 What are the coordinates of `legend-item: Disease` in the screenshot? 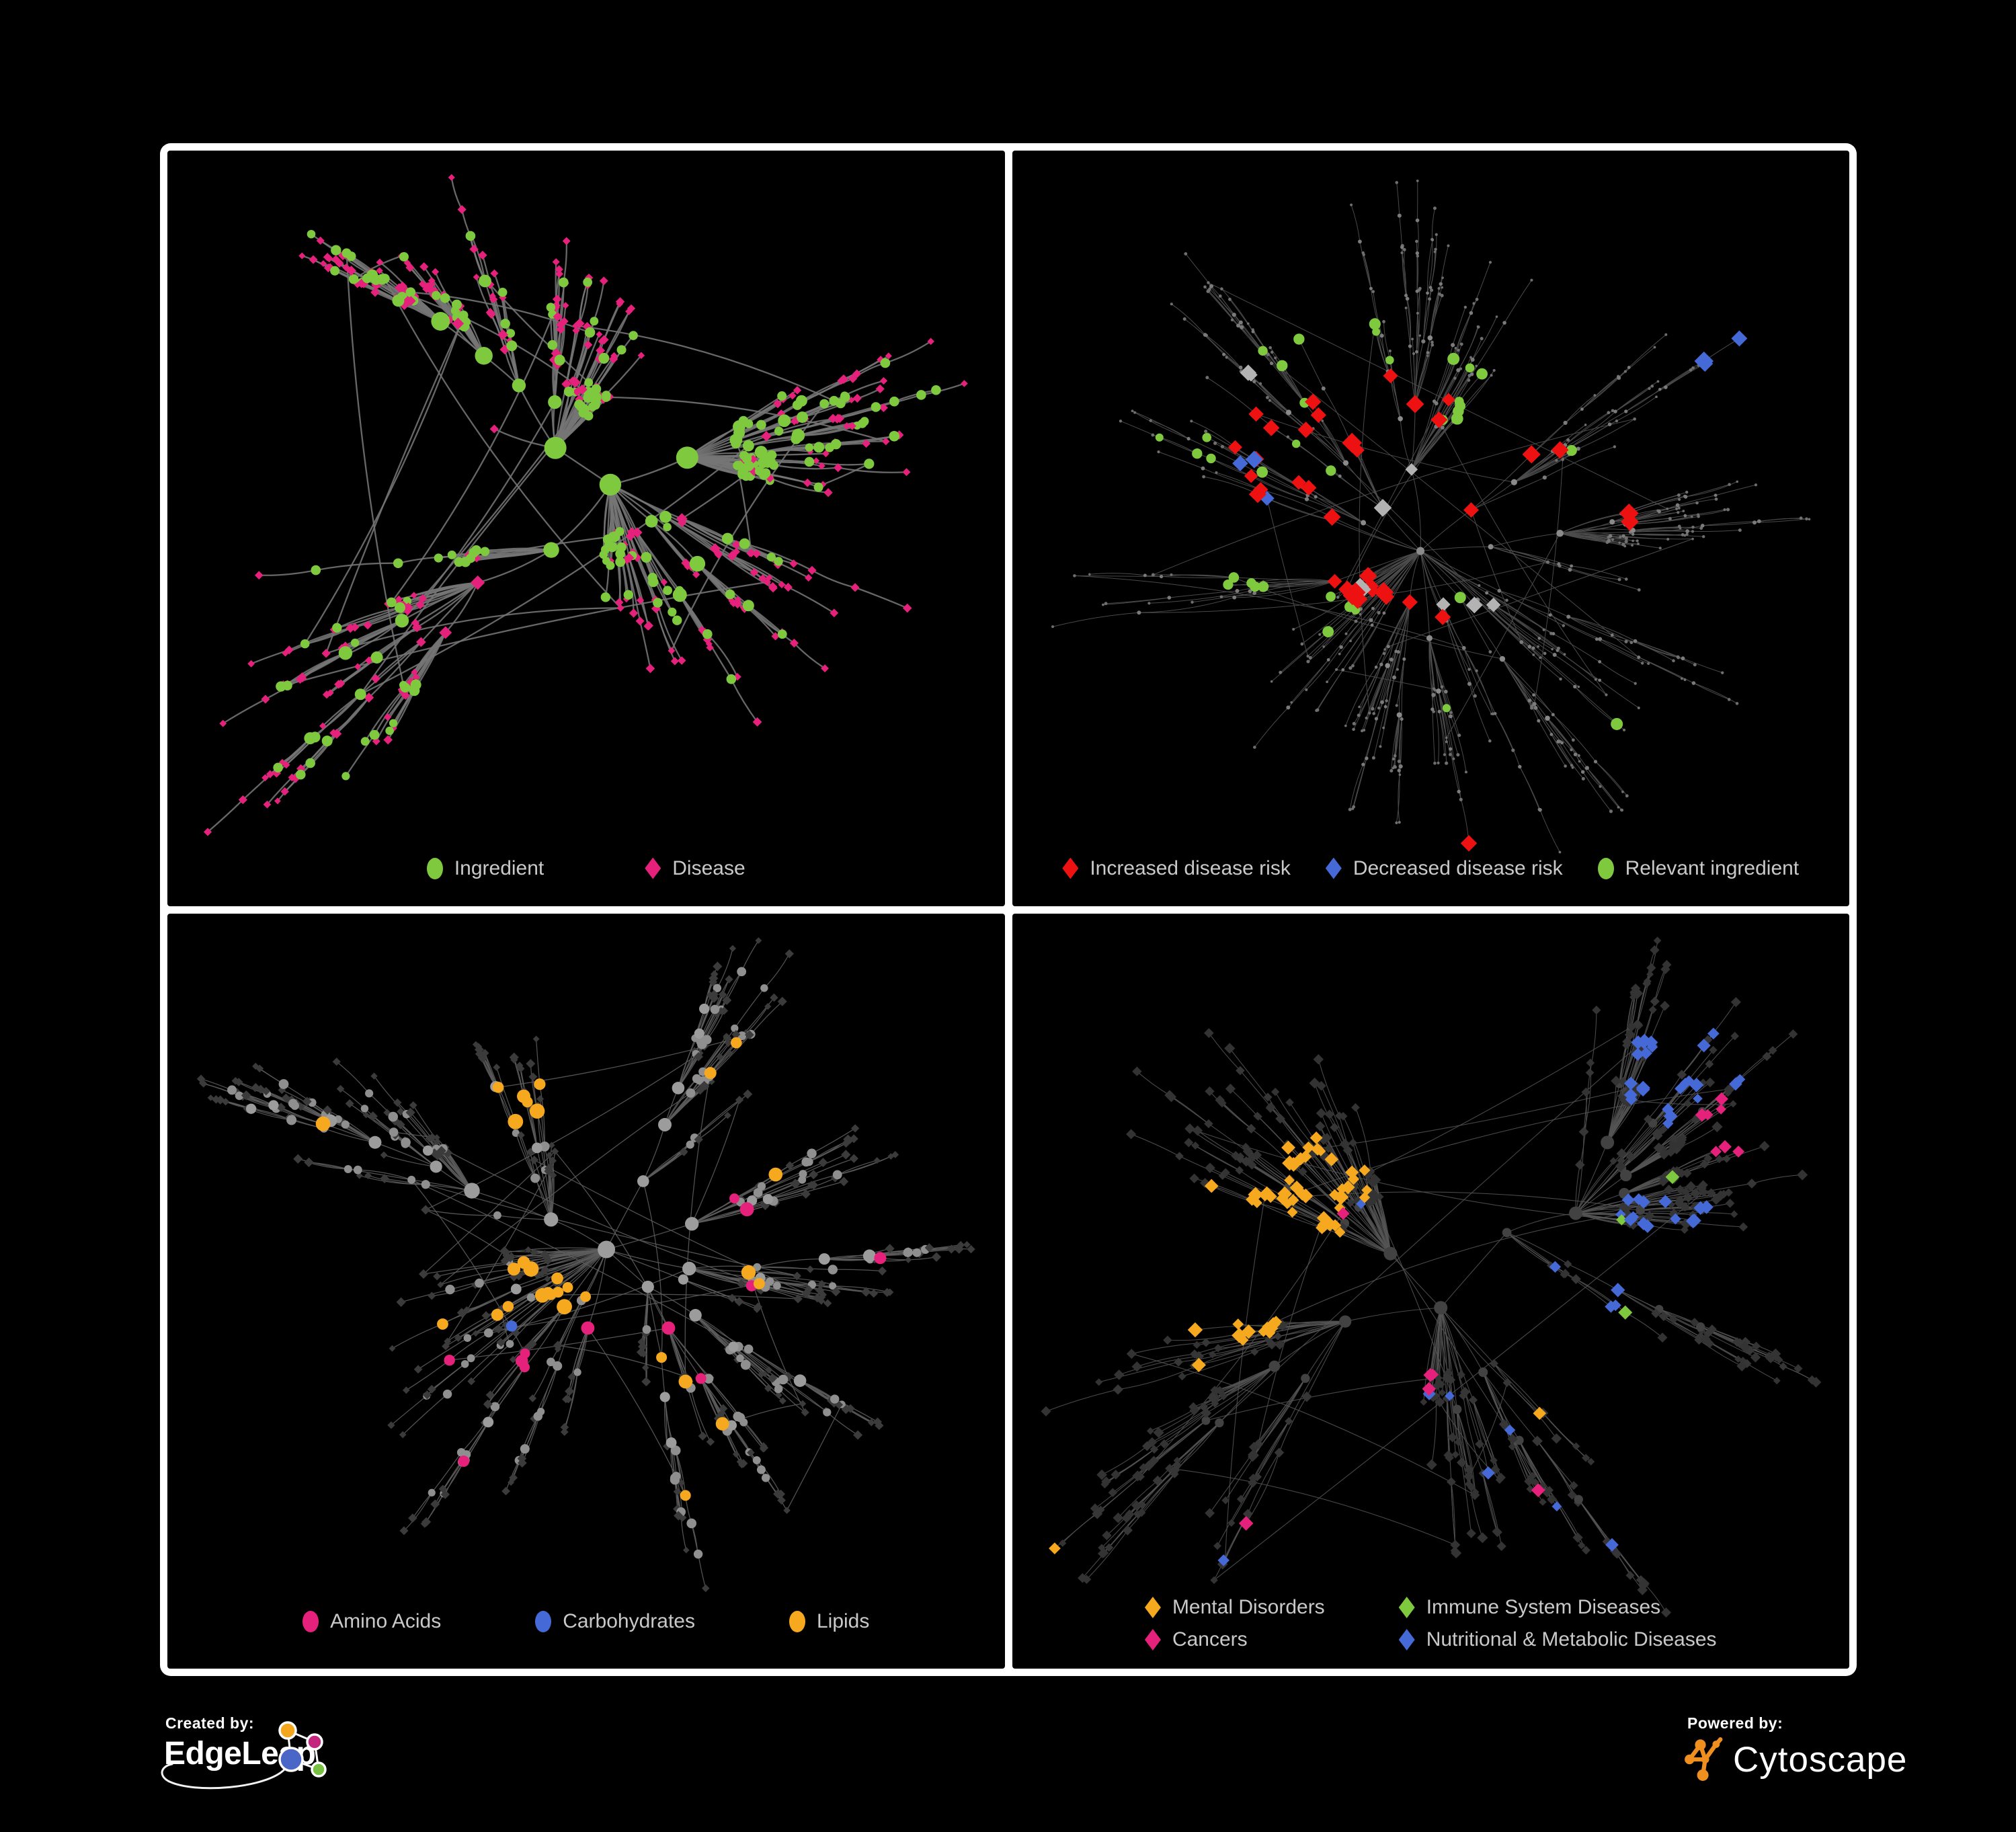 It's located at (695, 868).